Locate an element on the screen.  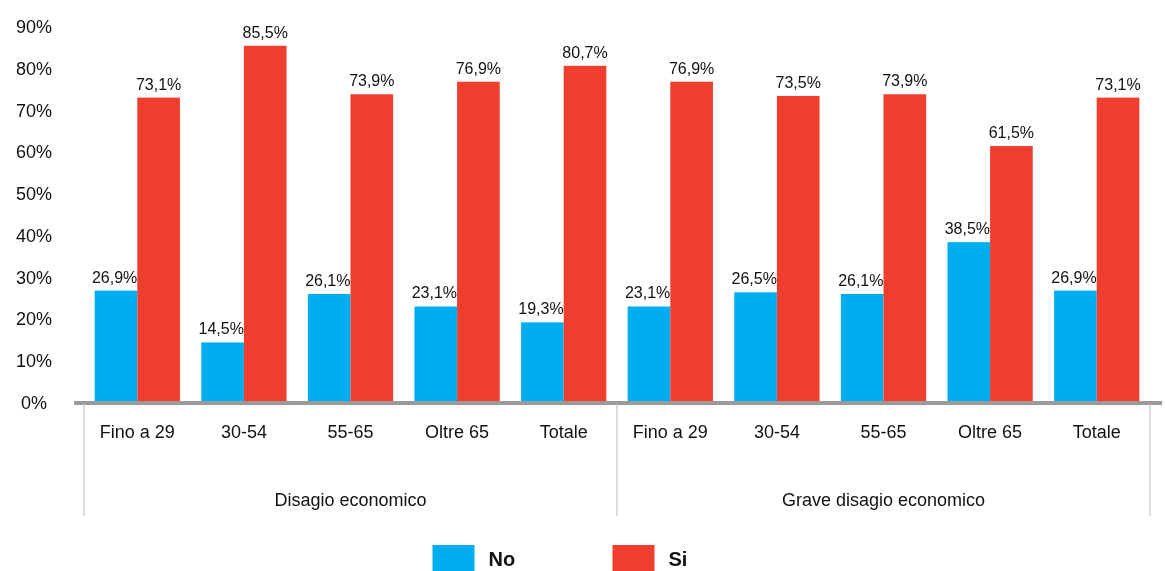
y-tick-label: 60% is located at coordinates (34, 152).